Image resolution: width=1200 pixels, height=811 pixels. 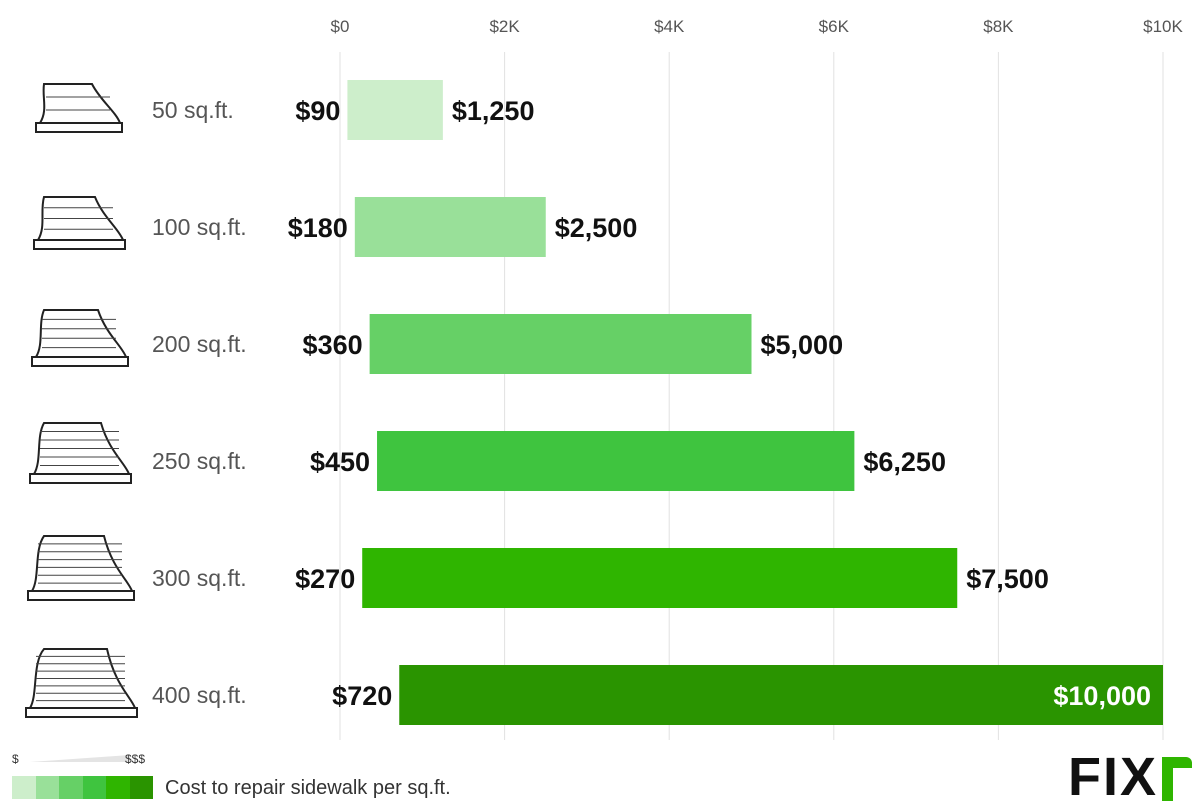 I want to click on low-value-label: $270, so click(x=325, y=579).